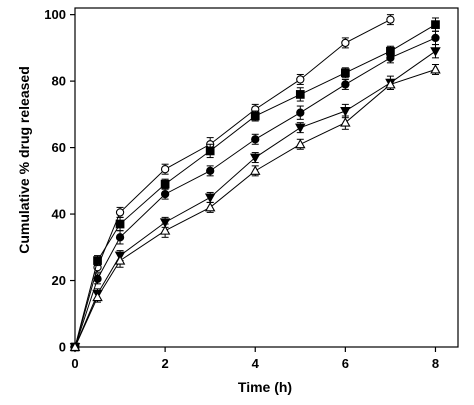 The image size is (474, 405). Describe the element at coordinates (59, 181) in the screenshot. I see `y-axis-ticks: 0 20 40 60 80 100` at that location.